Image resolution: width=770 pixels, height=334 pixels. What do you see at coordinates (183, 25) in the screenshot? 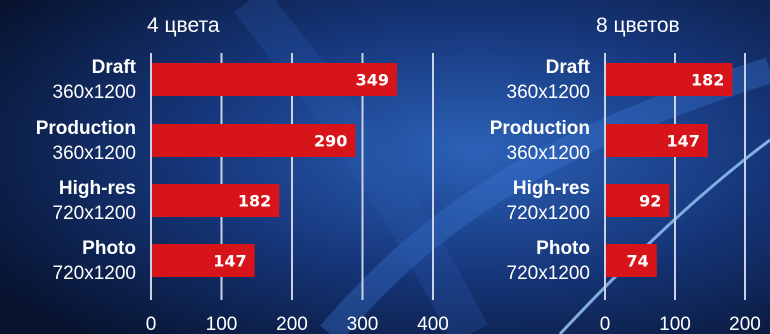
I see `chart-title: 4 цвета` at bounding box center [183, 25].